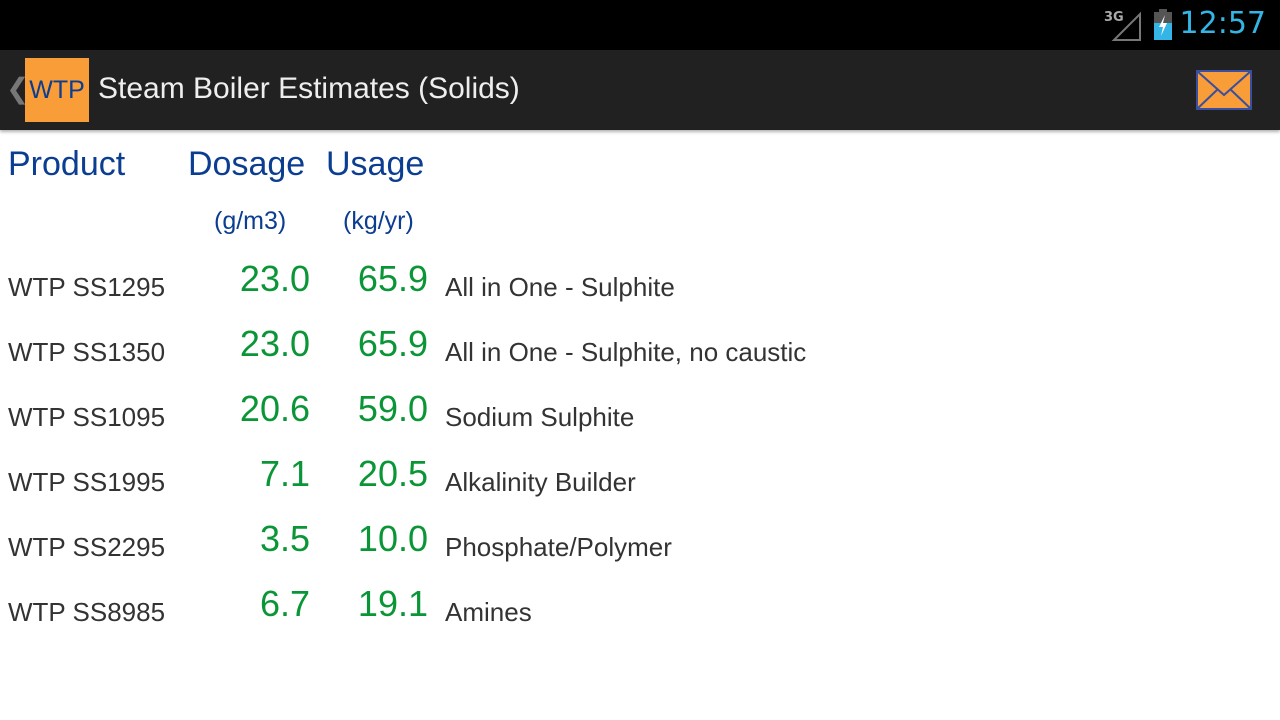  Describe the element at coordinates (87, 352) in the screenshot. I see `product-name: WTP SS1350` at that location.